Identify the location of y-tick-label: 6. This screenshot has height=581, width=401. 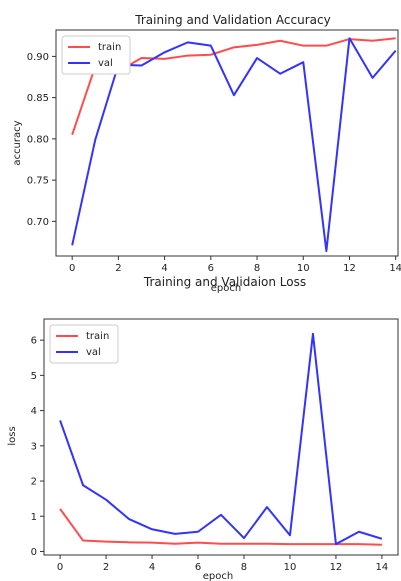
(34, 341).